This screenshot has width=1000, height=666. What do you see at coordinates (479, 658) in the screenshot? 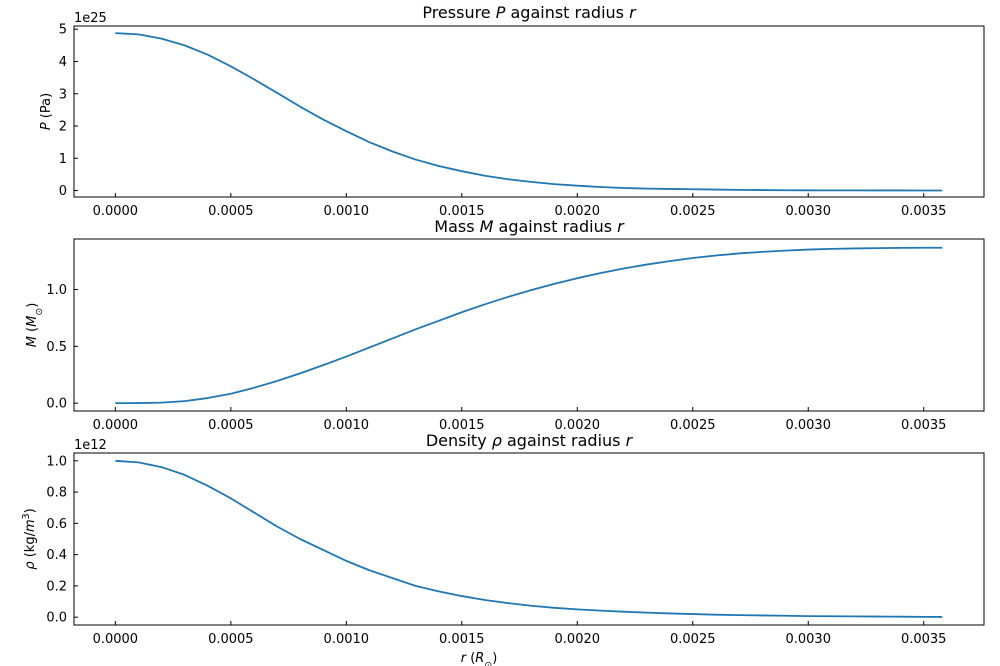
I see `x-axis-label: r (R⊙)` at bounding box center [479, 658].